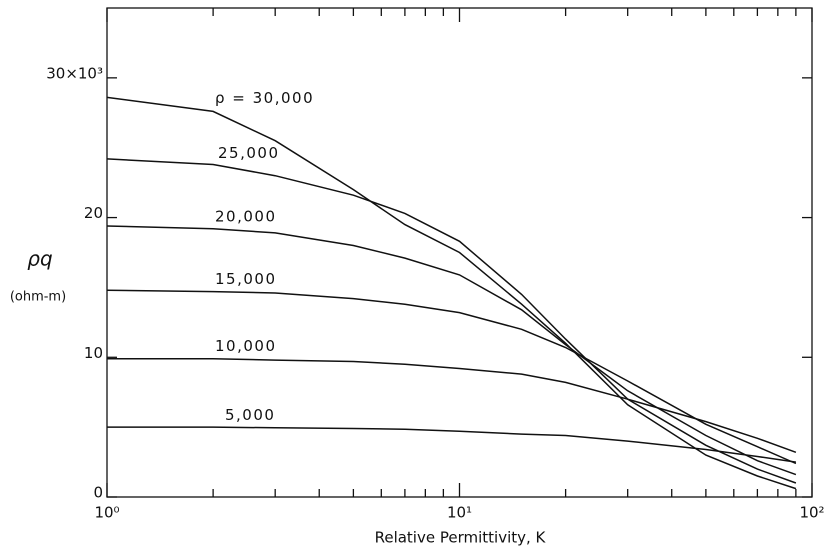 This screenshot has width=825, height=550. I want to click on series-label: 25,000, so click(249, 153).